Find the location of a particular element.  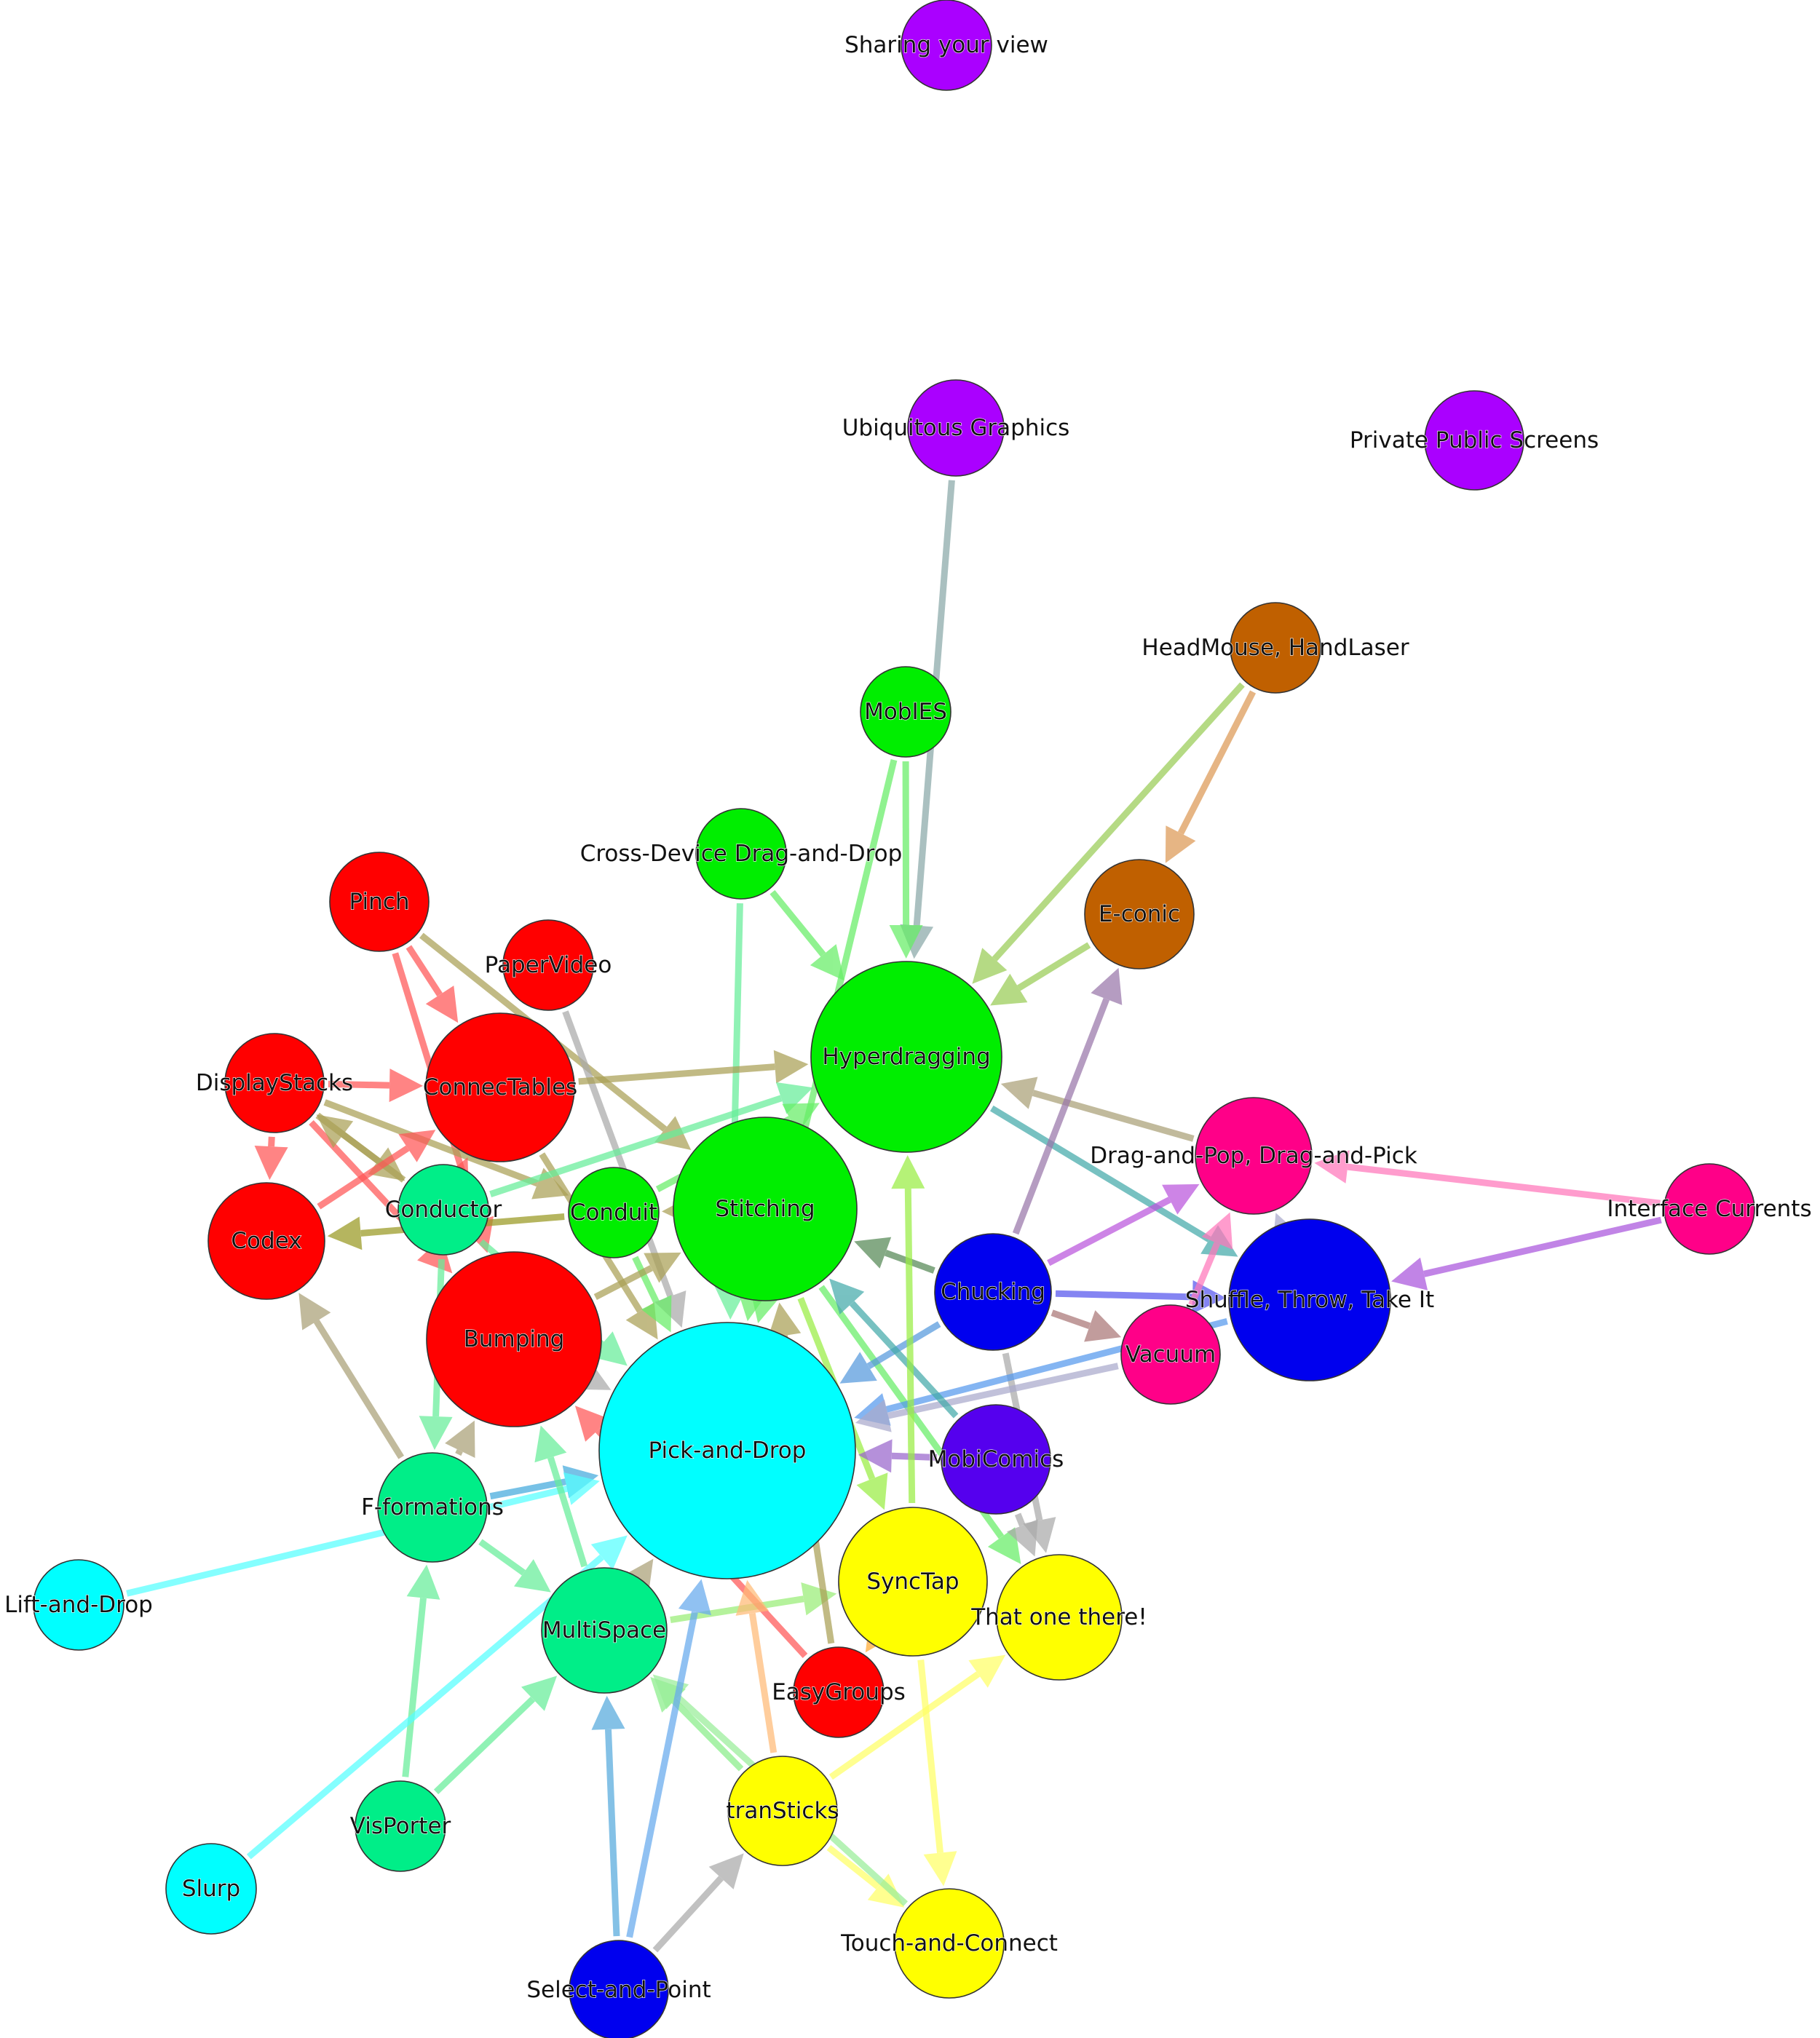

edge-mobicomics-to-stitching is located at coordinates (894, 1348).